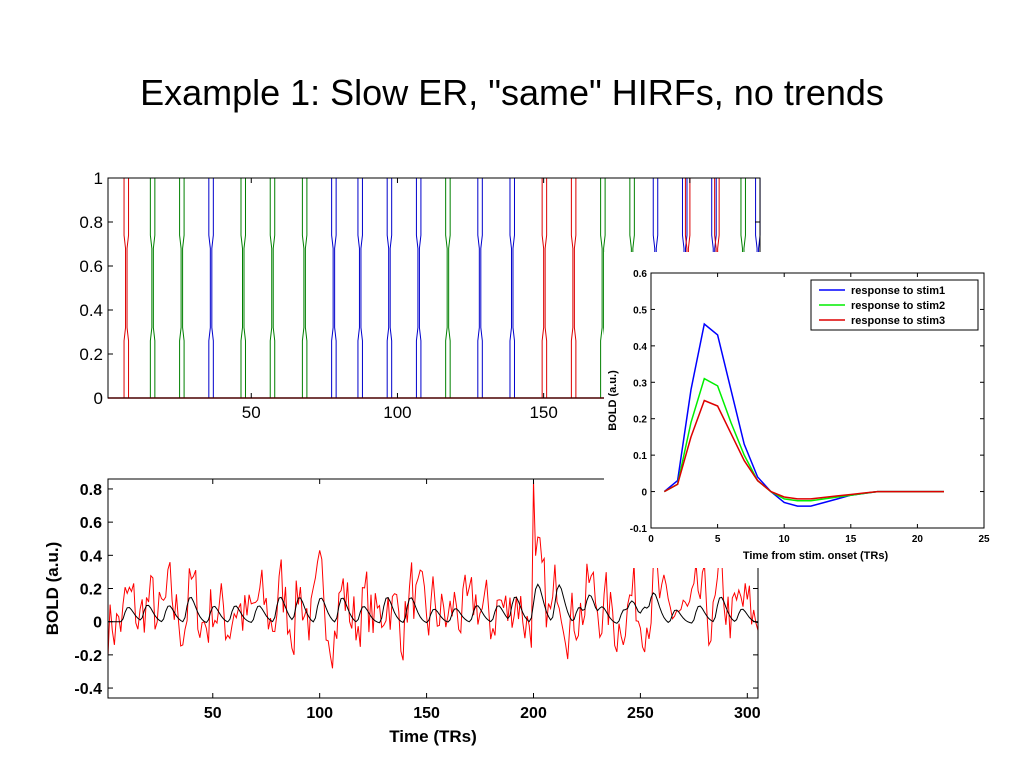 This screenshot has width=1024, height=768. Describe the element at coordinates (88, 689) in the screenshot. I see `y-tick-label: -0.4` at that location.